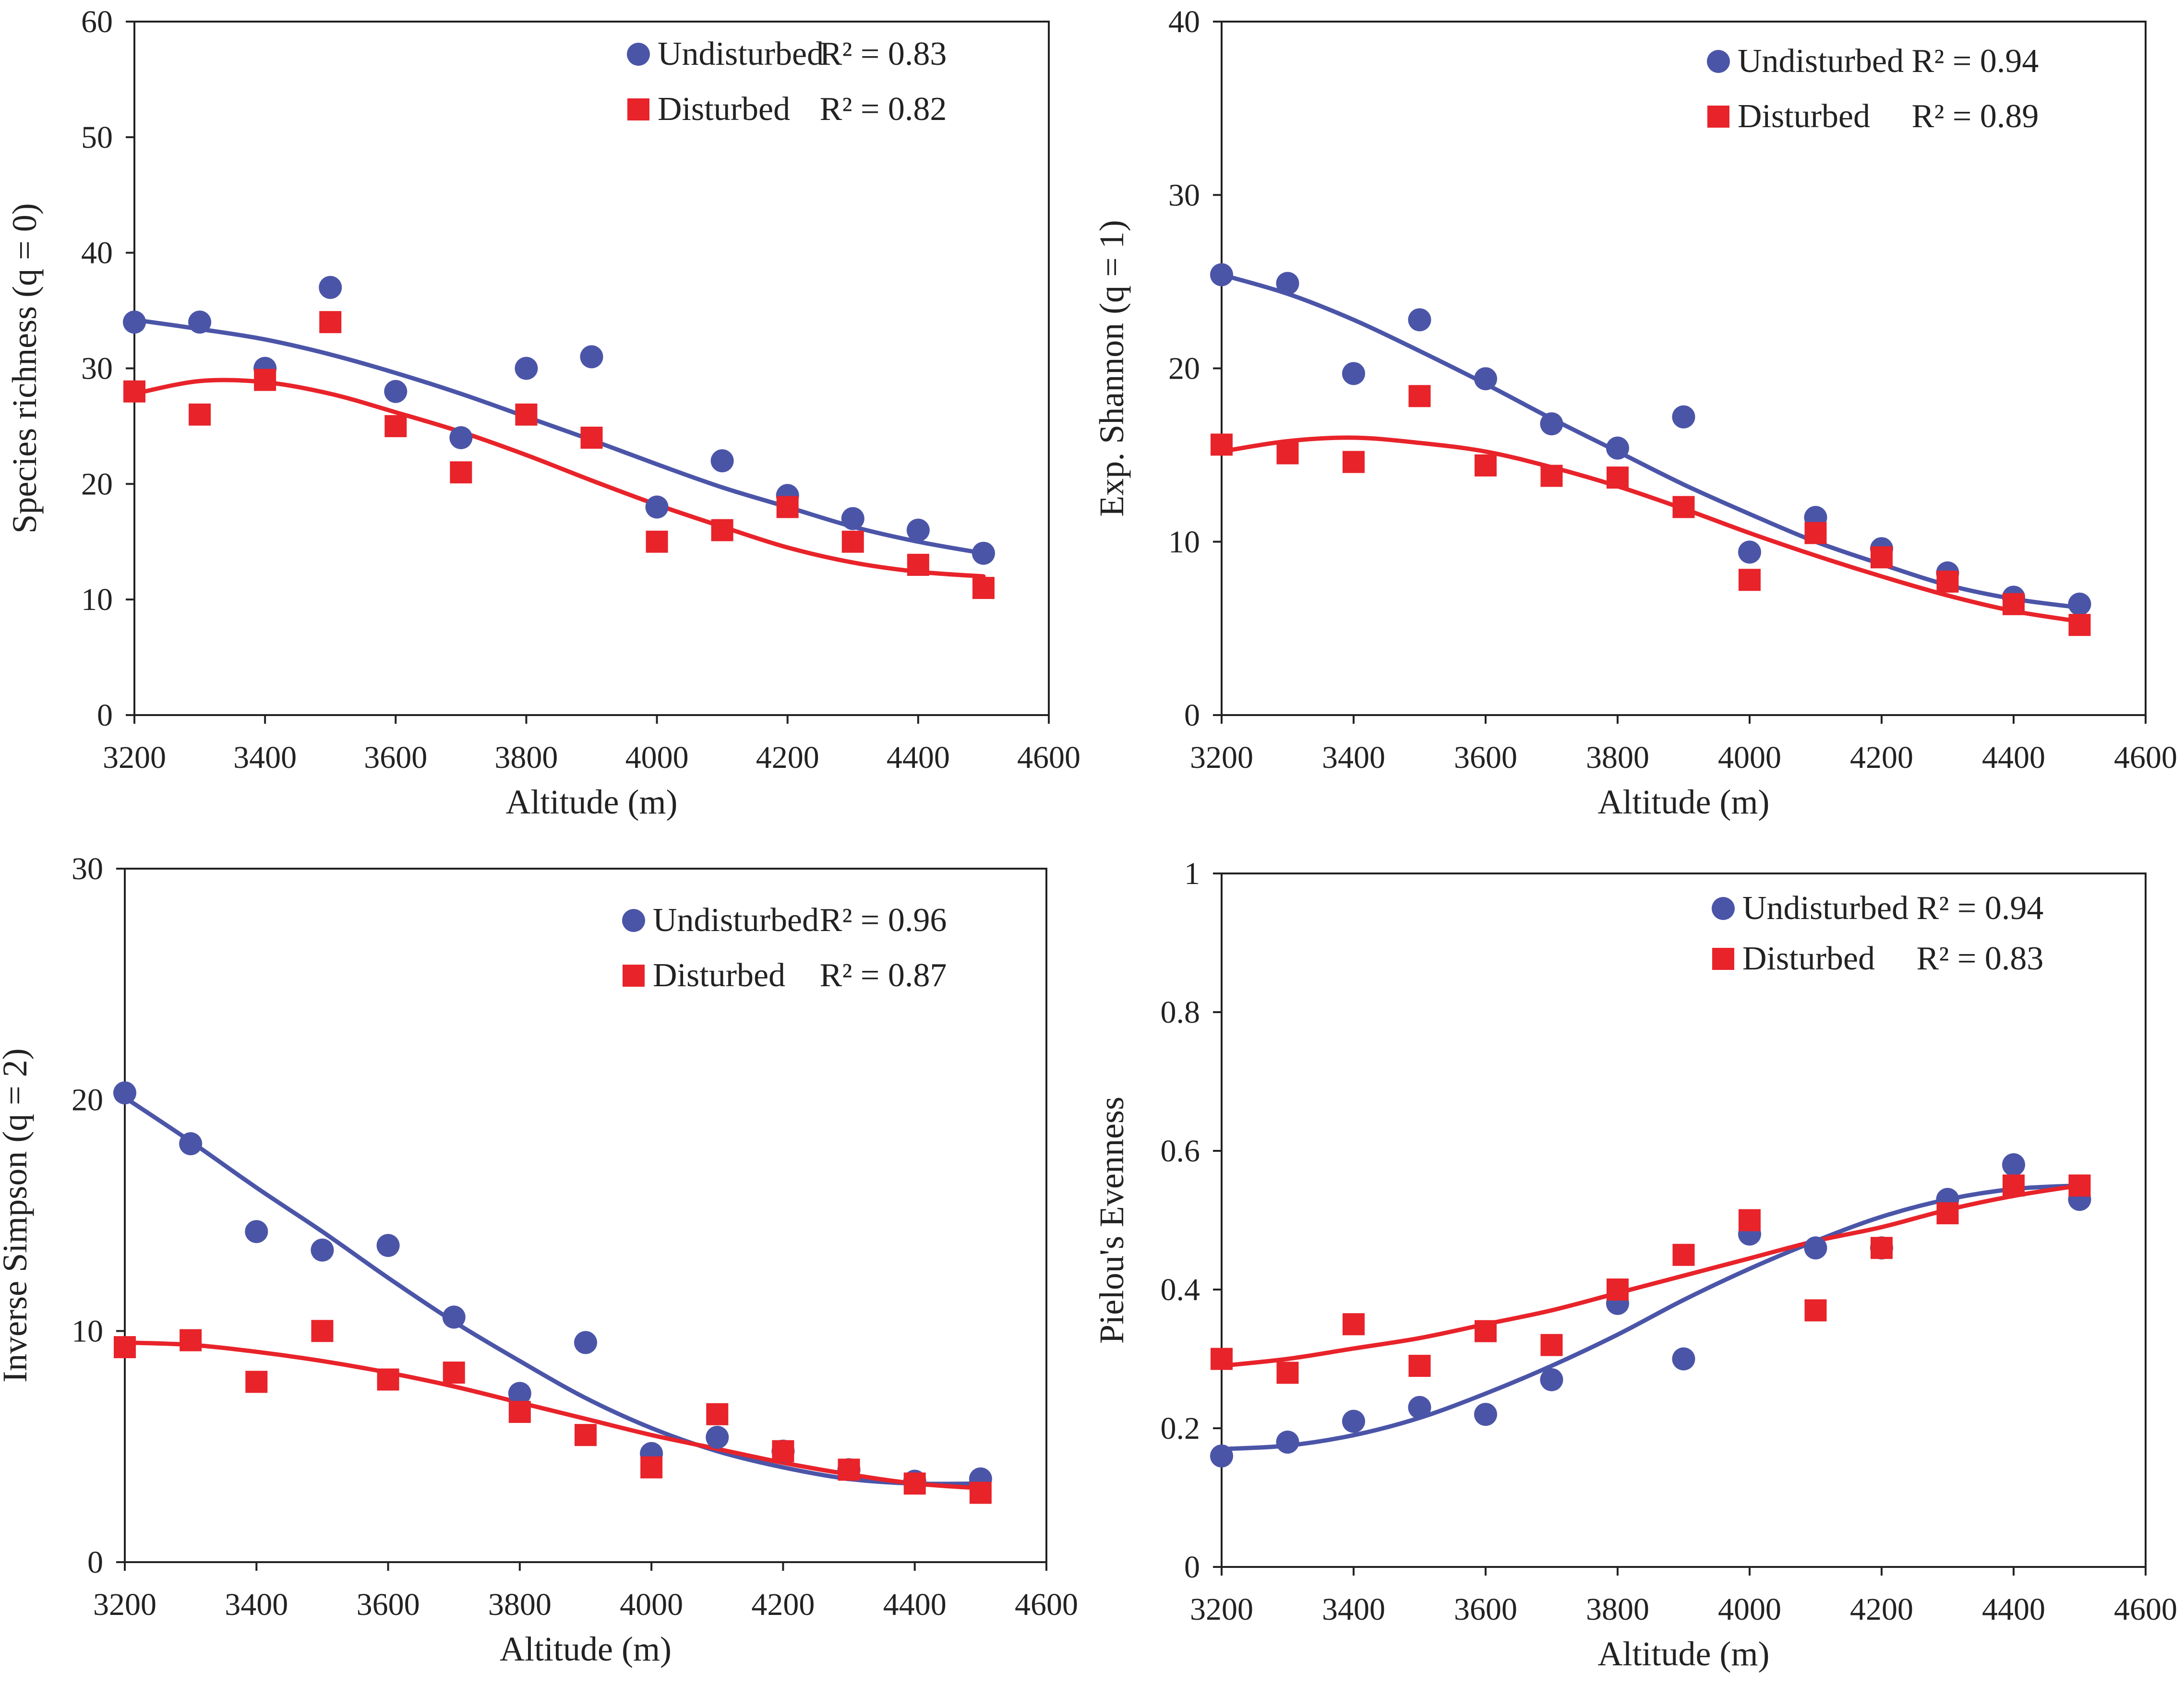 This screenshot has height=1685, width=2184. What do you see at coordinates (87, 1331) in the screenshot?
I see `y-tick-label: 10` at bounding box center [87, 1331].